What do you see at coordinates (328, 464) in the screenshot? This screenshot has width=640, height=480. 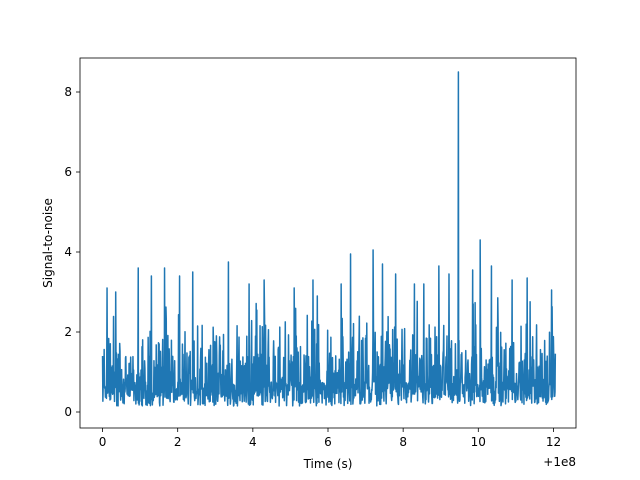 I see `x-axis-label: Time (s)` at bounding box center [328, 464].